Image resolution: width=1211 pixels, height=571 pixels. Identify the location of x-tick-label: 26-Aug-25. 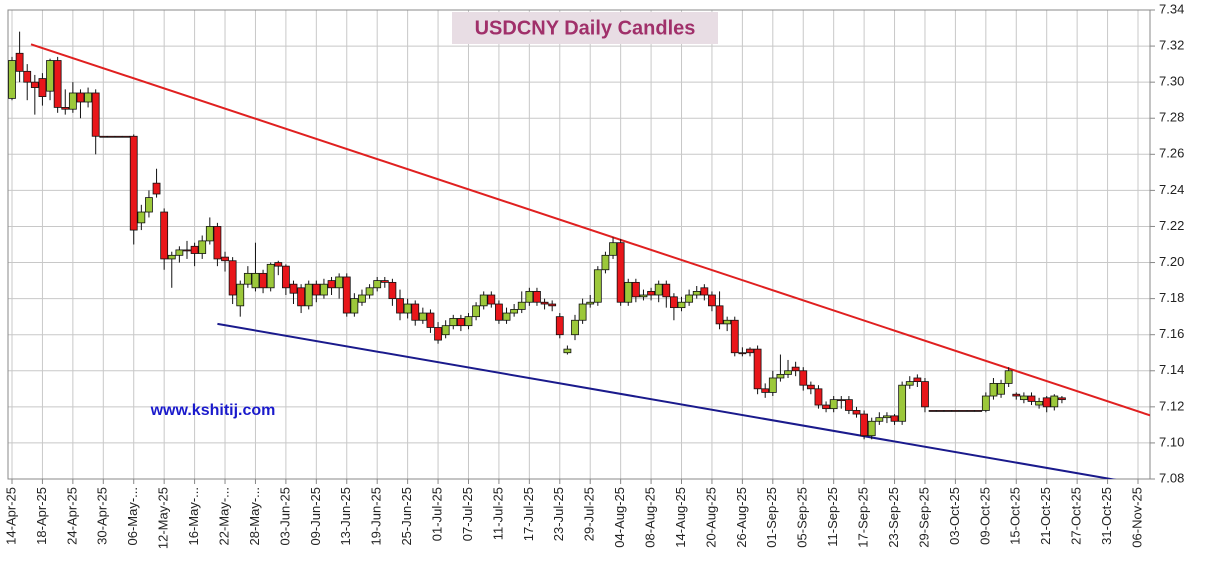
(741, 517).